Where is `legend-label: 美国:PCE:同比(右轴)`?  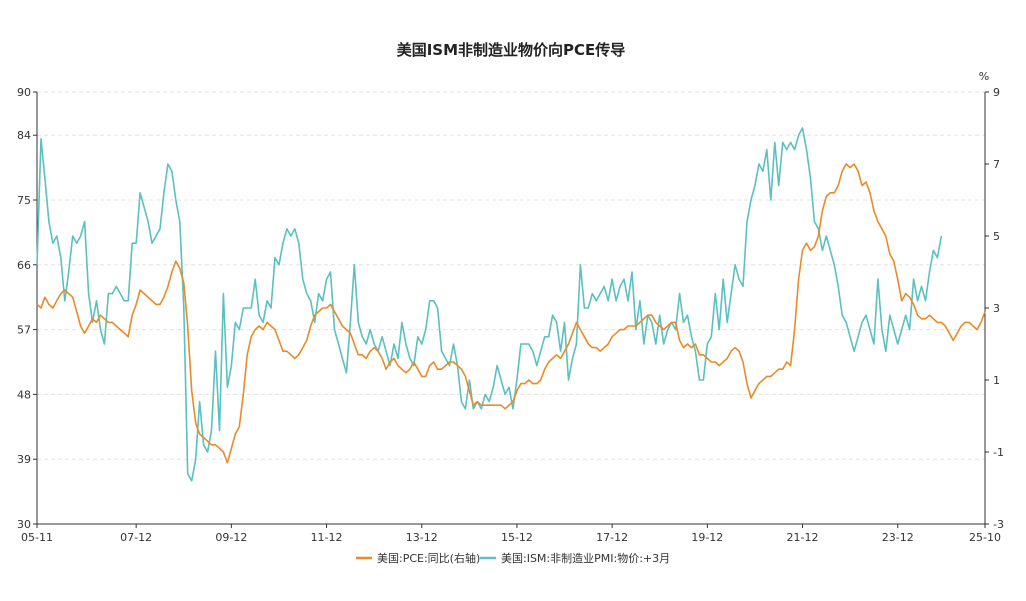
legend-label: 美国:PCE:同比(右轴) is located at coordinates (428, 558).